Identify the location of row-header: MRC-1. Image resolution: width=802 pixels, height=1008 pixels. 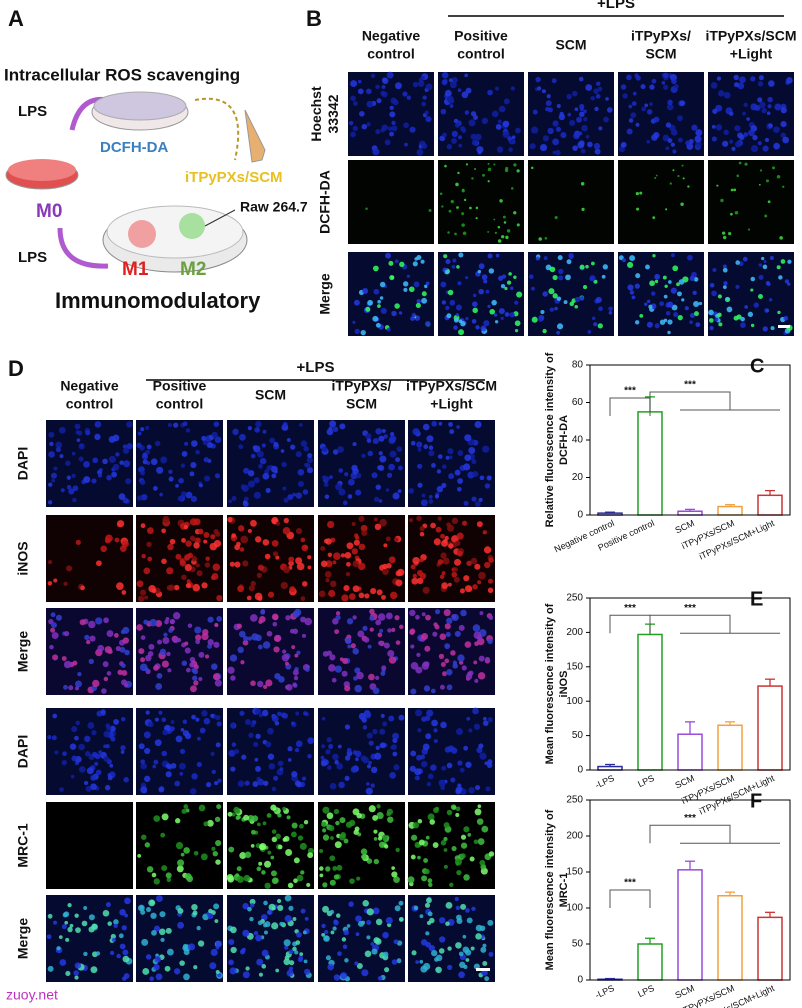
(23, 845).